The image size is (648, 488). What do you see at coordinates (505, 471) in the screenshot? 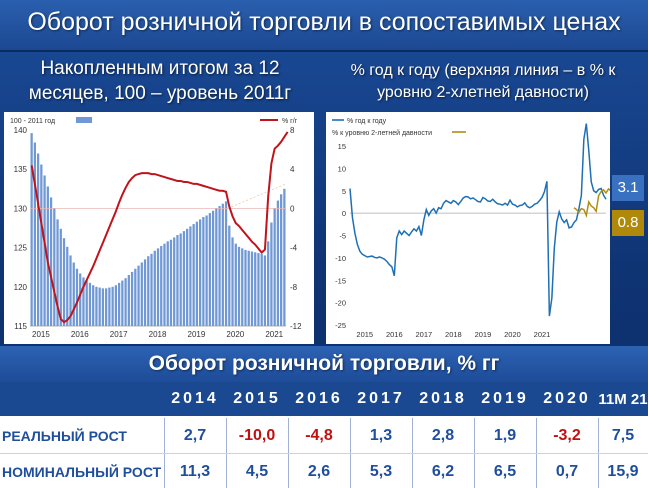
I see `table-cell: 6,5` at bounding box center [505, 471].